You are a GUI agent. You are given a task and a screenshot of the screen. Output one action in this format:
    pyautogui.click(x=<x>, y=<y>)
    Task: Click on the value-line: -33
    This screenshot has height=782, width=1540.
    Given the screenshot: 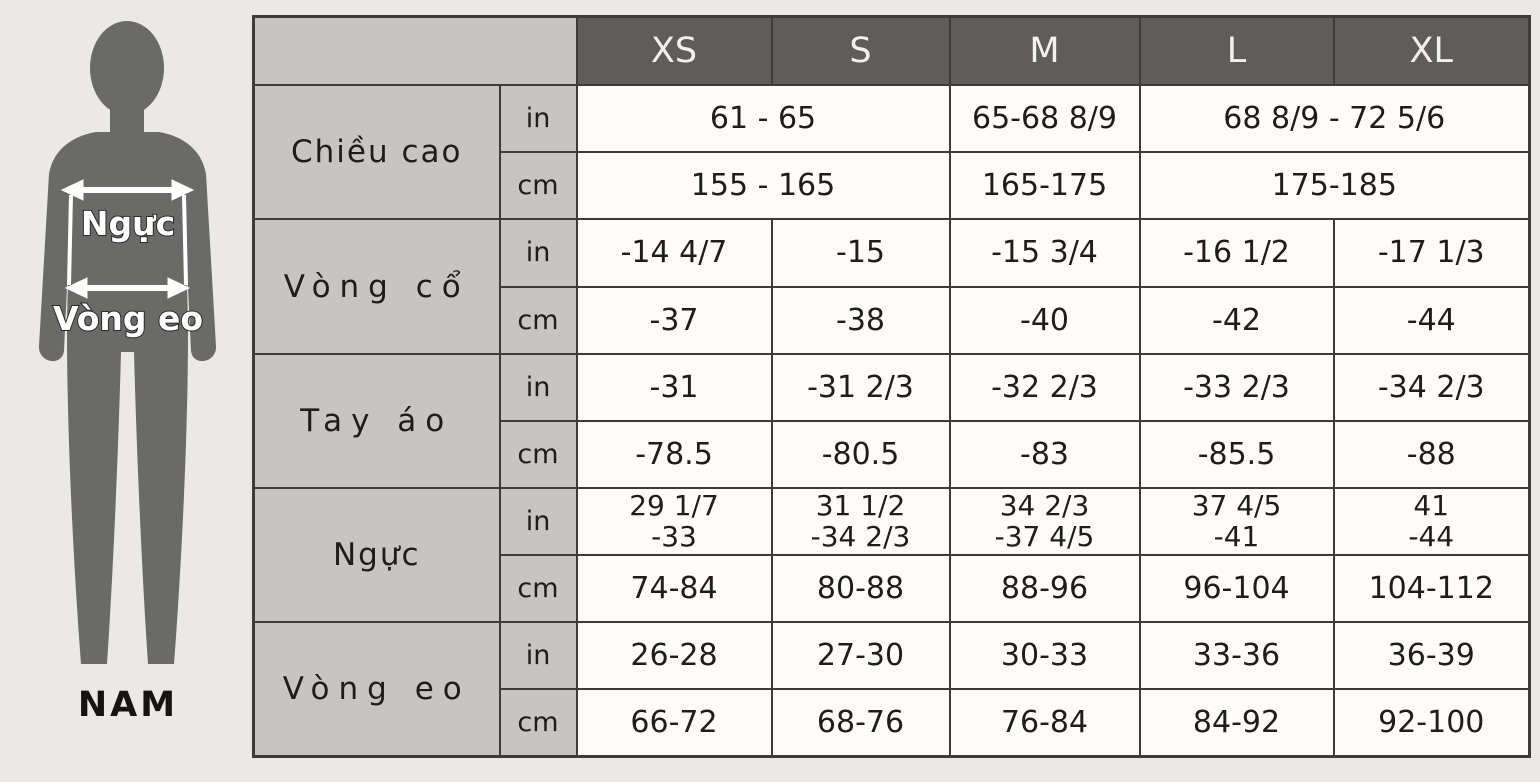 What is the action you would take?
    pyautogui.click(x=674, y=537)
    